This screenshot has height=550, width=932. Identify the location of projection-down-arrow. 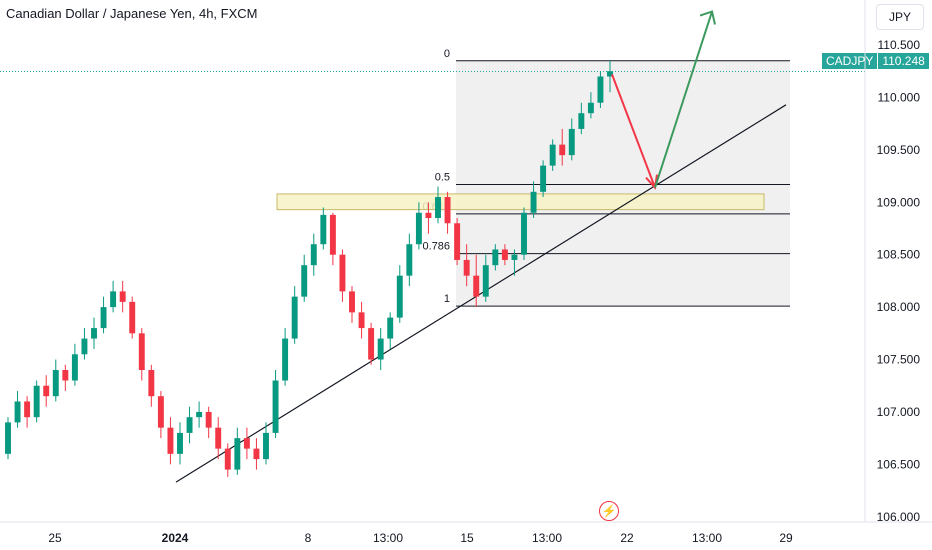
(633, 131).